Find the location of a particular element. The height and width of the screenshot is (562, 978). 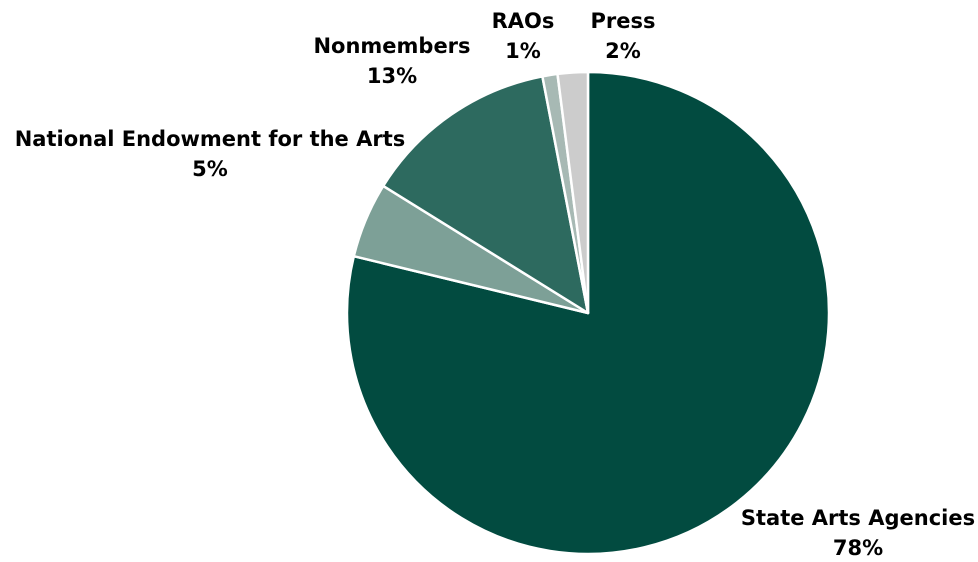

label-name: Nonmembers is located at coordinates (391, 46).